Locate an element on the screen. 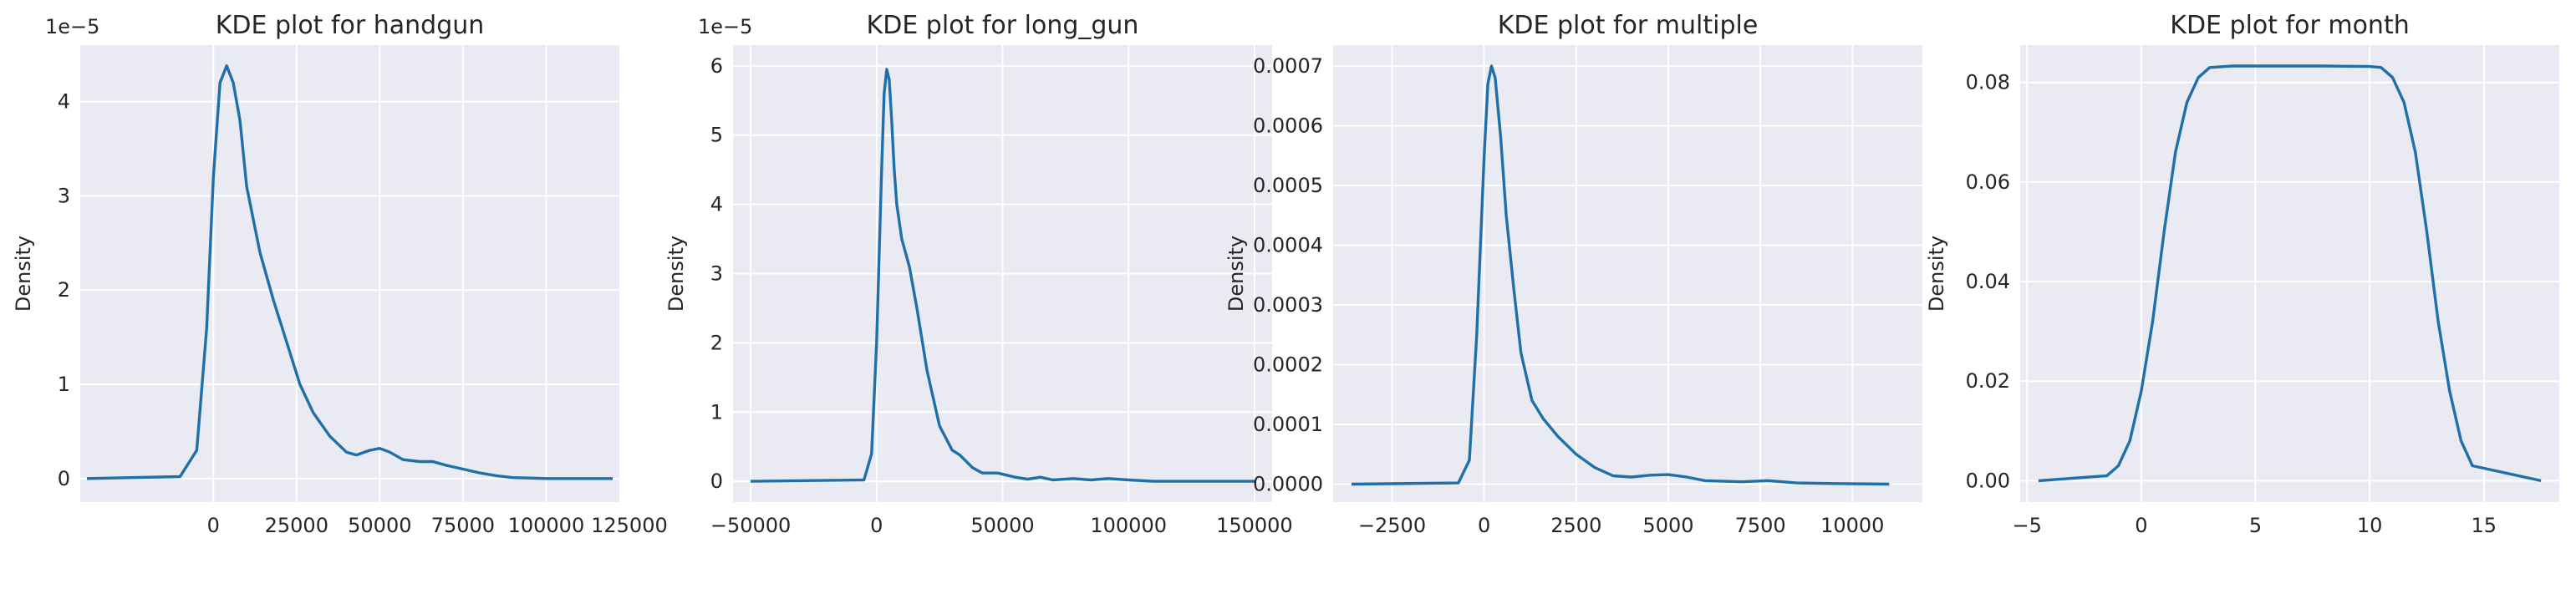 The width and height of the screenshot is (2576, 594). x-tick-label: 125000 is located at coordinates (629, 525).